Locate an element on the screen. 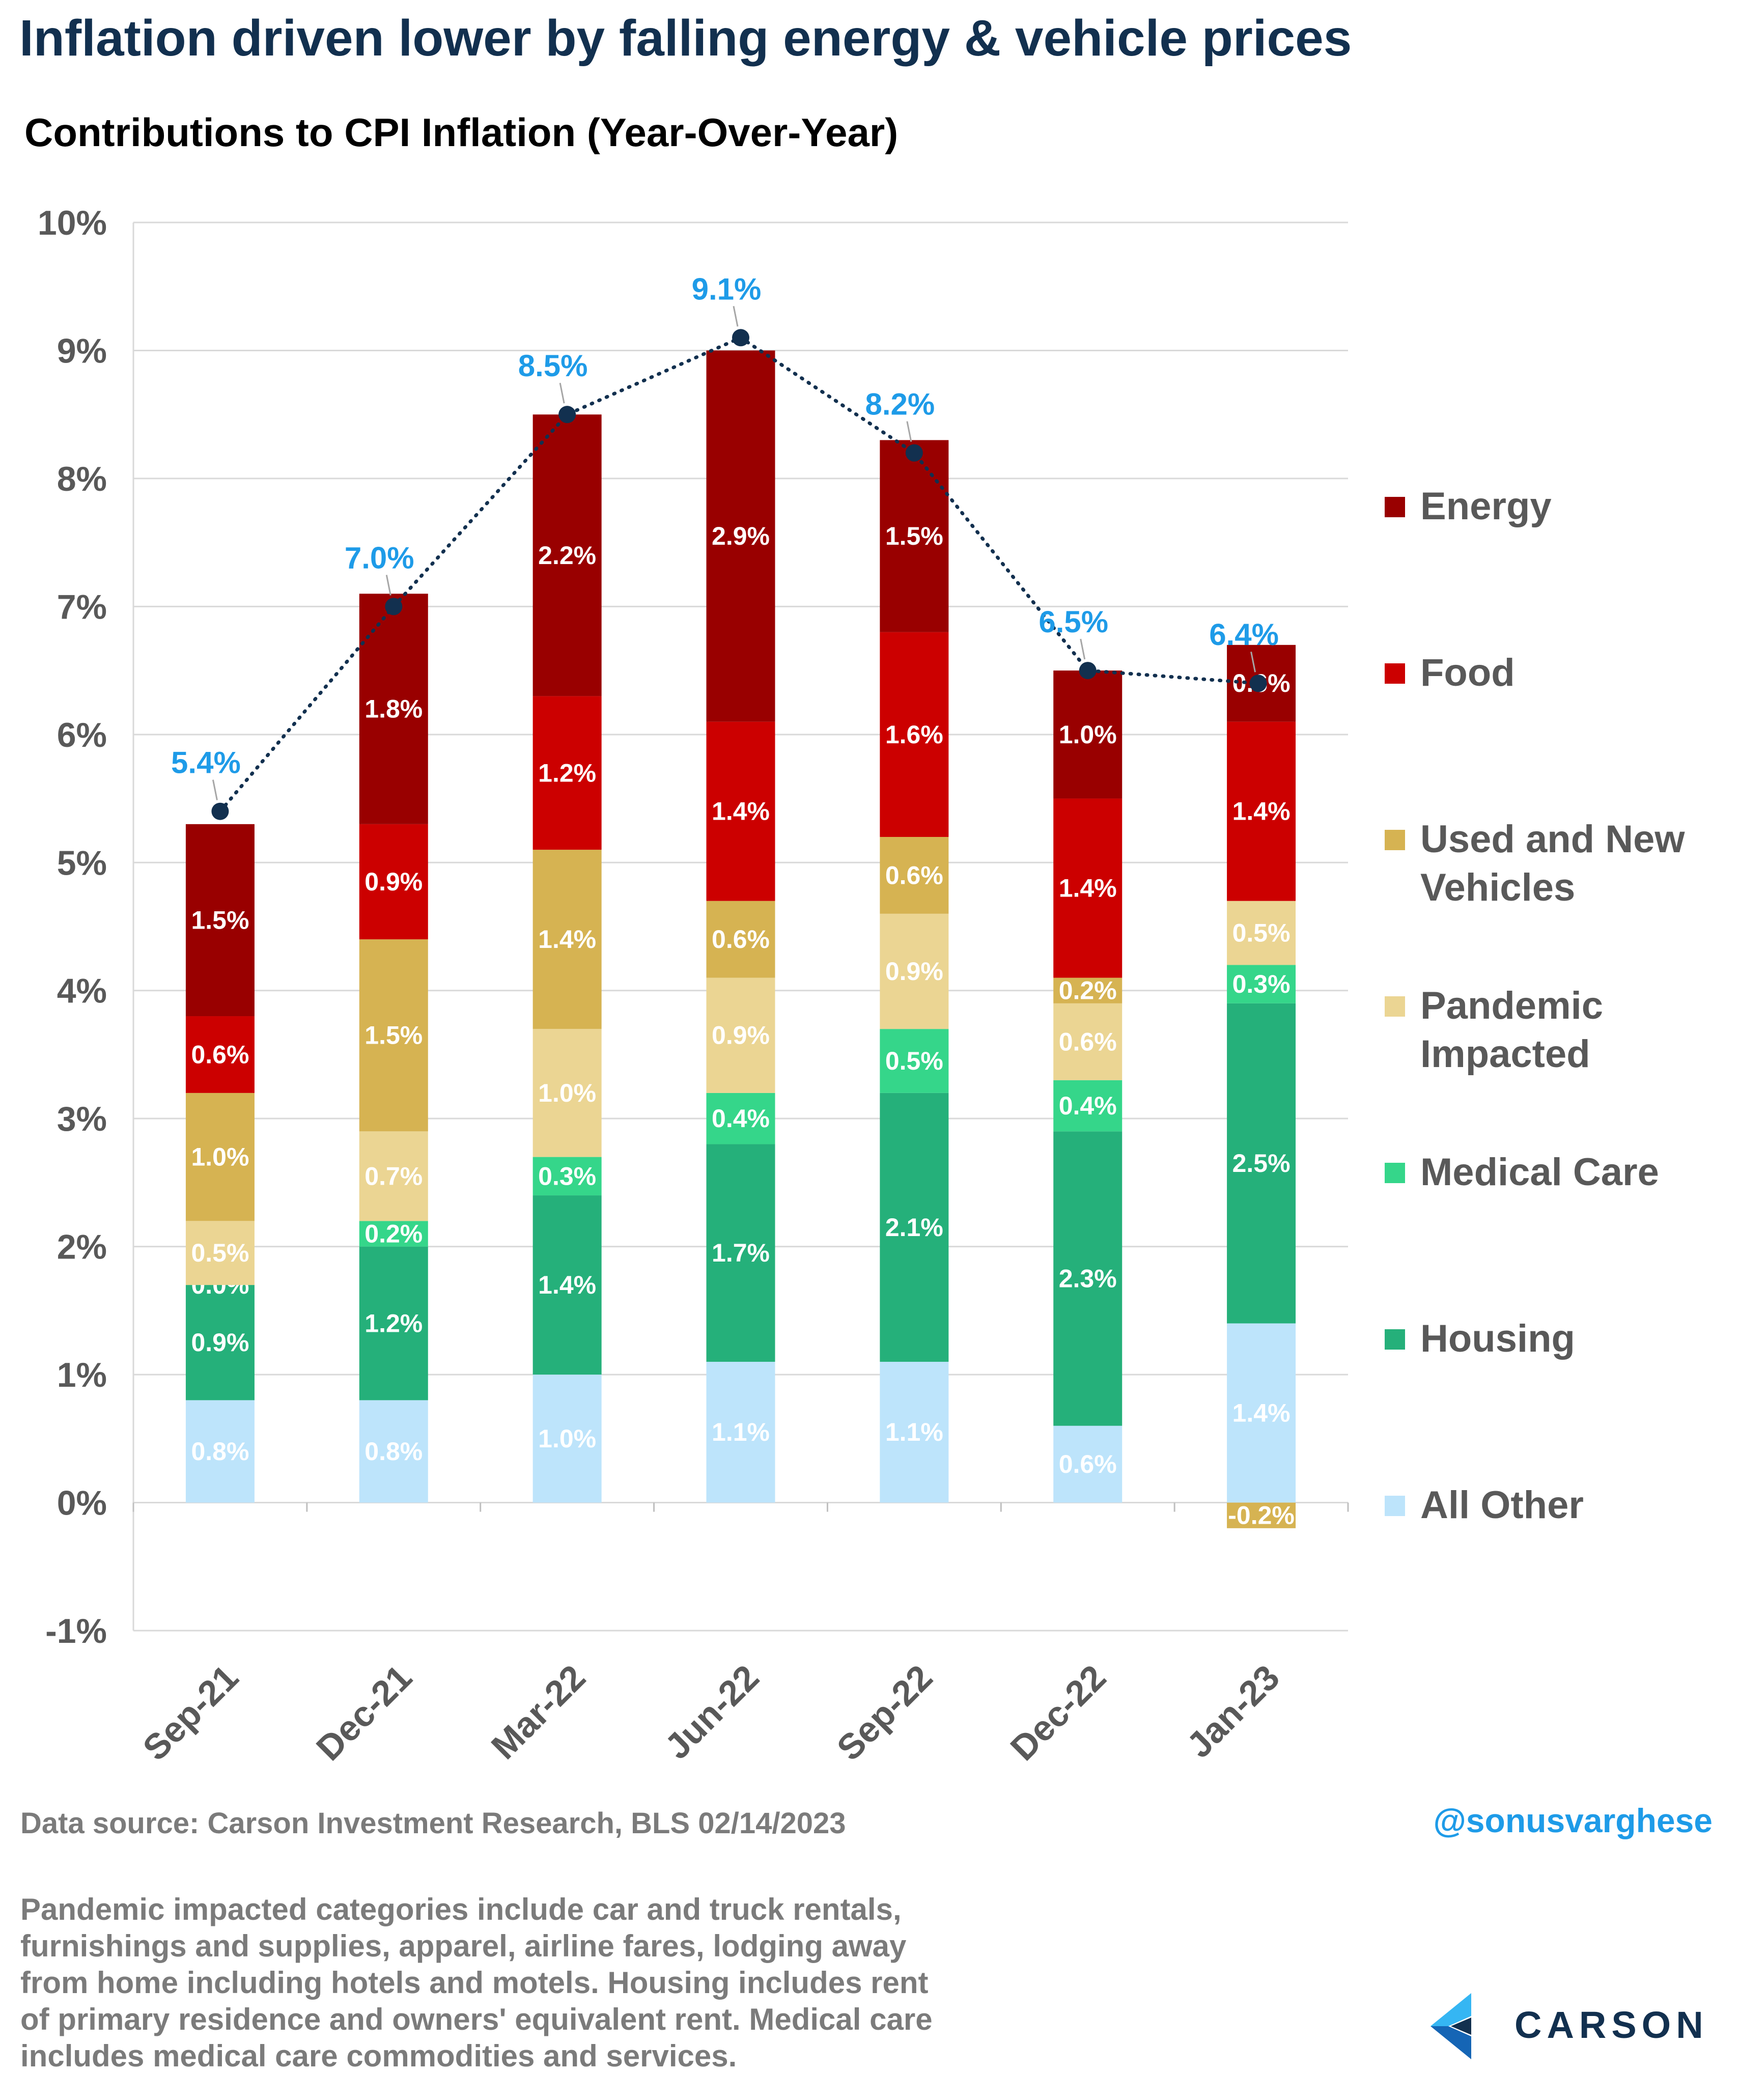 Image resolution: width=1739 pixels, height=2100 pixels. segment-value-label: 1.5% is located at coordinates (393, 1035).